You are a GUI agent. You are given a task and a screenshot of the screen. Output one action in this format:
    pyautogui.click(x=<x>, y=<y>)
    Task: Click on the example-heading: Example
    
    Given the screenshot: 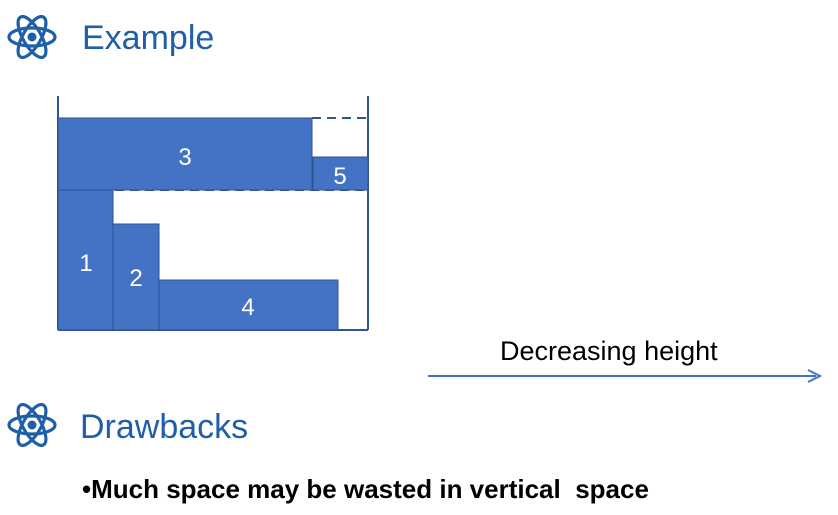 What is the action you would take?
    pyautogui.click(x=148, y=38)
    